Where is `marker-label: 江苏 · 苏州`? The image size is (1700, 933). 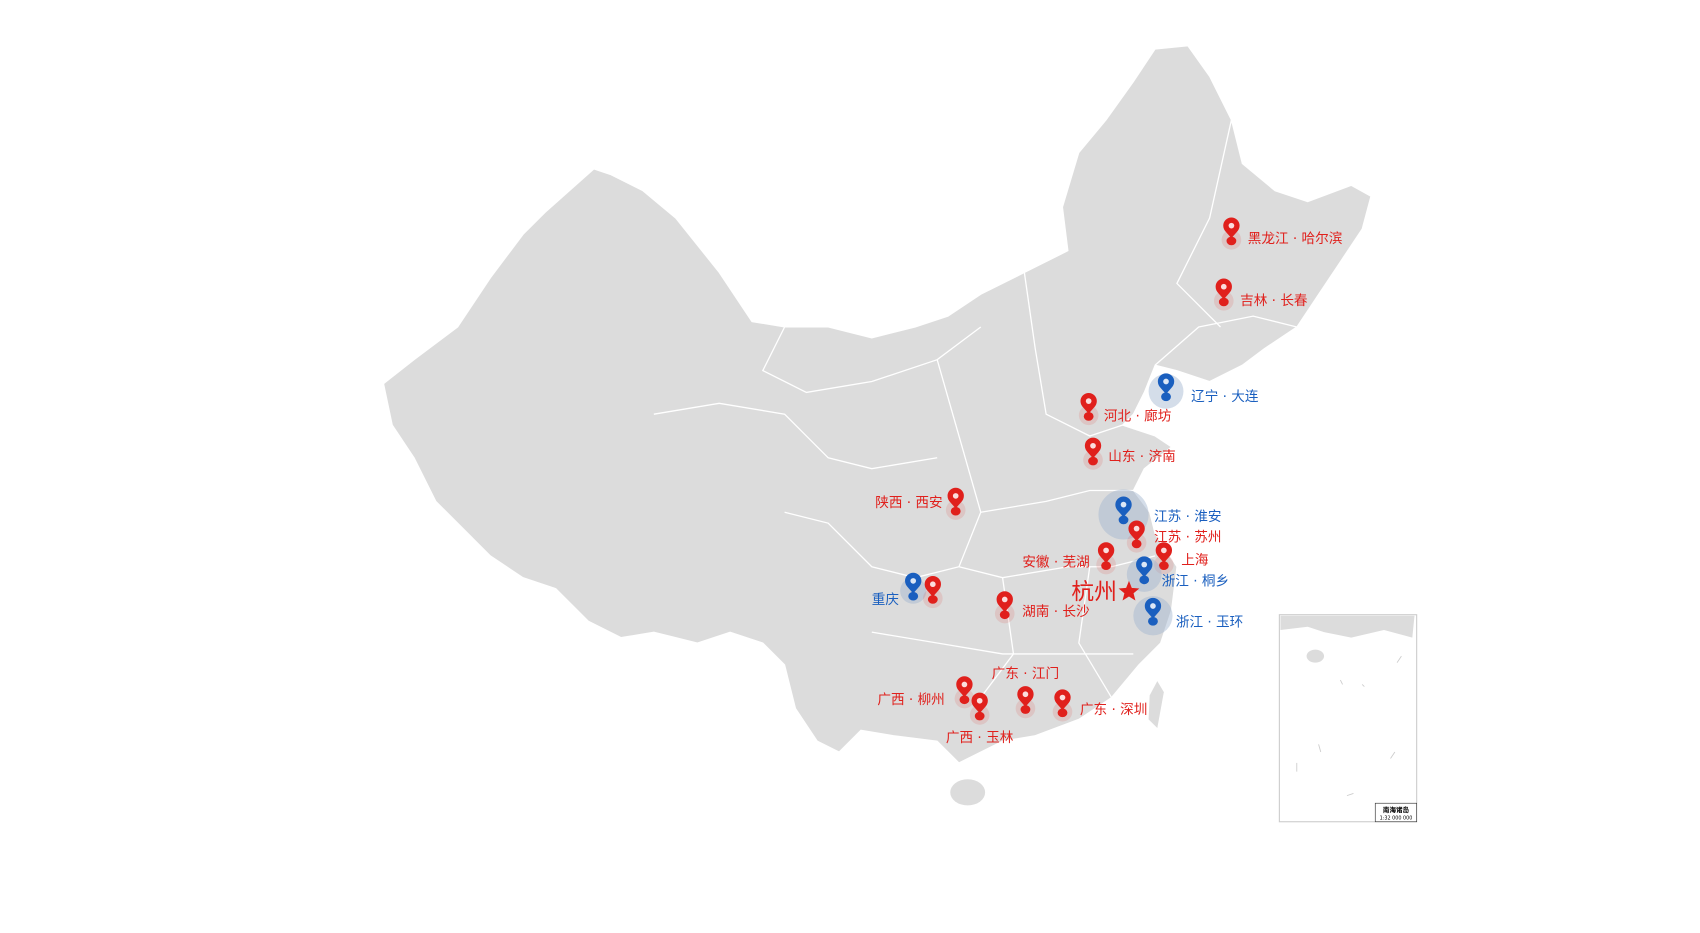 marker-label: 江苏 · 苏州 is located at coordinates (1187, 538).